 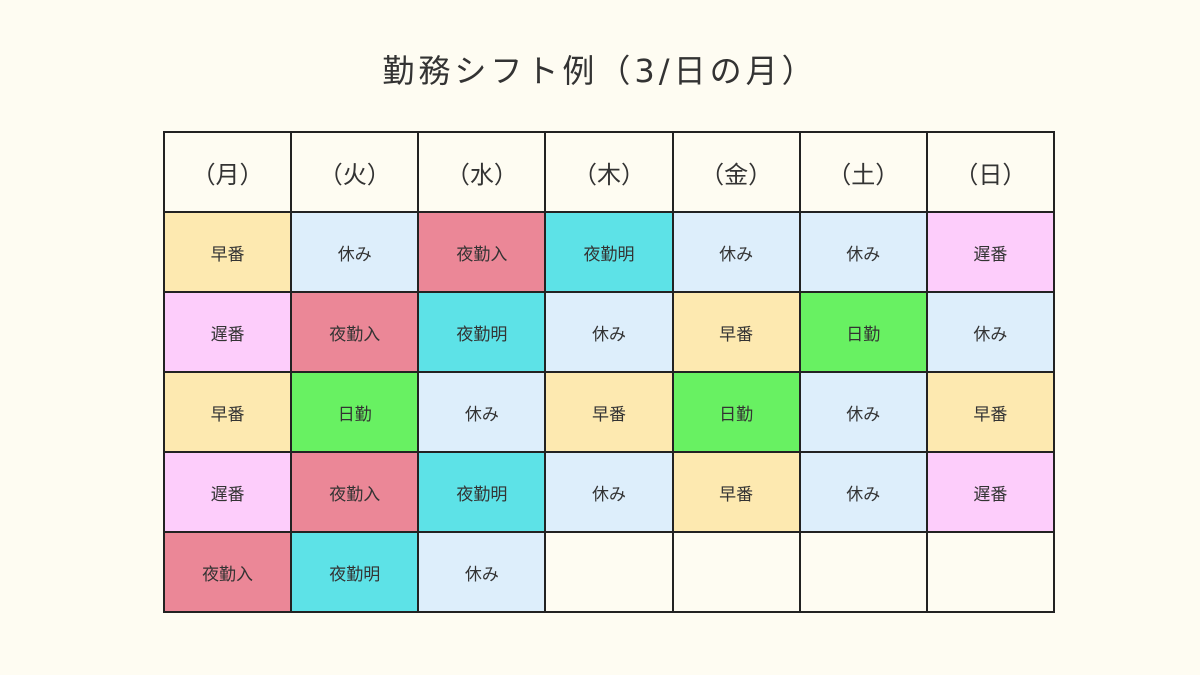 I want to click on shift-row: 早番 日勤 休み 早番 日勤 休み 早番, so click(x=609, y=412).